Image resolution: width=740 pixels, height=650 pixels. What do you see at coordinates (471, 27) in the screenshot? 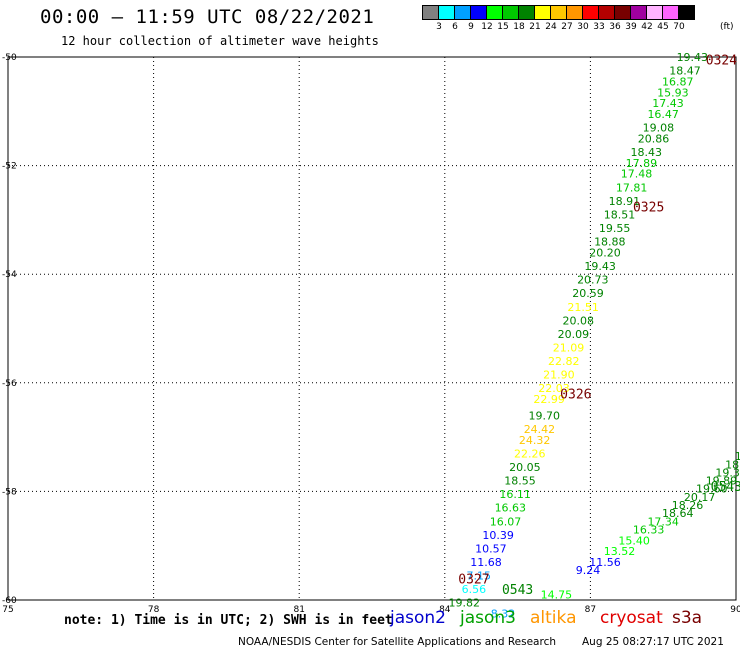
I see `legend-label: 9` at bounding box center [471, 27].